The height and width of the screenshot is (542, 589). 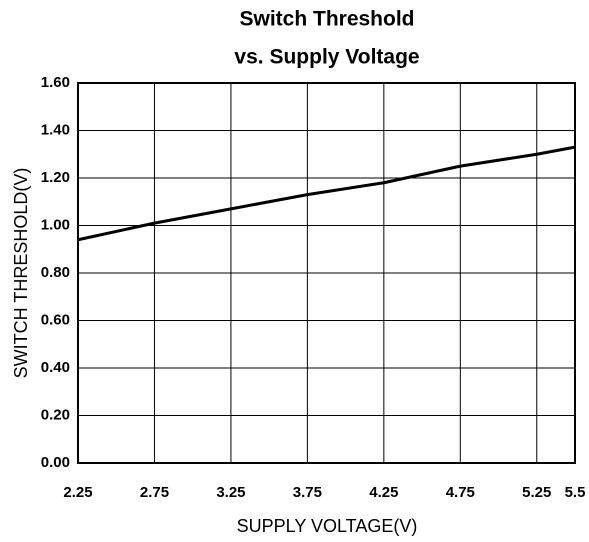 I want to click on x-axis-label: SUPPLY VOLTAGE(V), so click(x=327, y=526).